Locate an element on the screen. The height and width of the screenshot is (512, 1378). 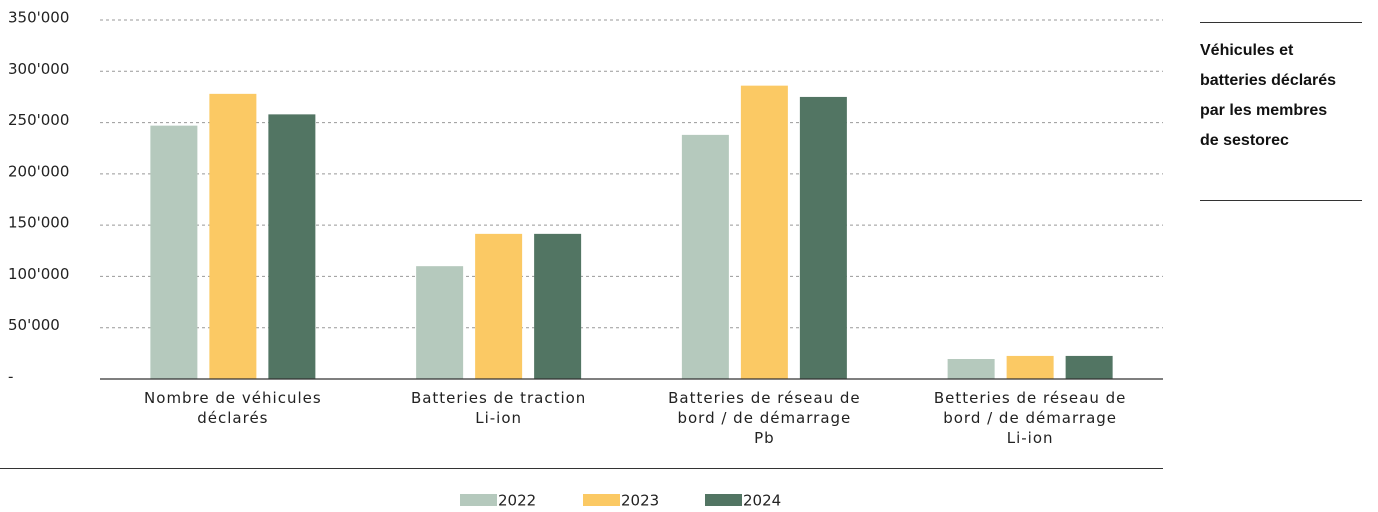
y-tick-label: 250'000 is located at coordinates (38, 120).